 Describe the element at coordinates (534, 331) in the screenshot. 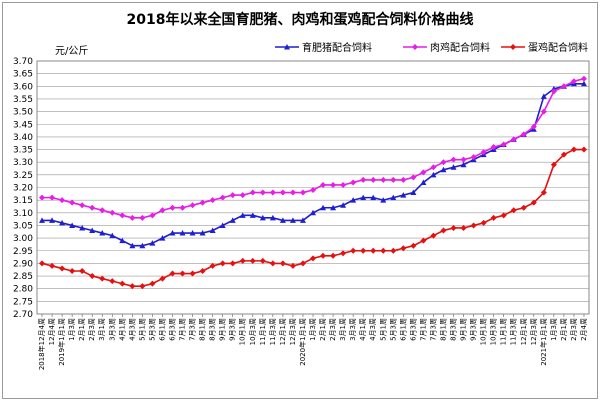

I see `x-tick-label: 12月3周` at that location.